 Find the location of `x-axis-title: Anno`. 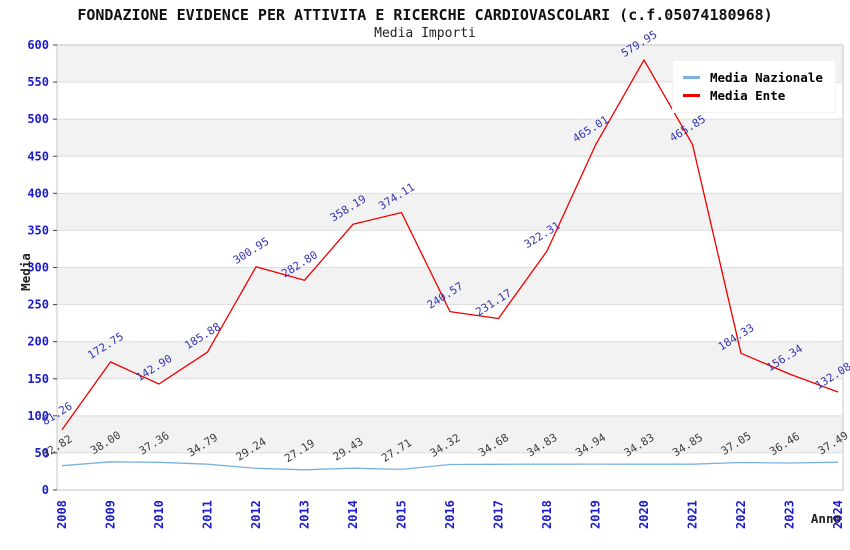

x-axis-title: Anno is located at coordinates (826, 518).